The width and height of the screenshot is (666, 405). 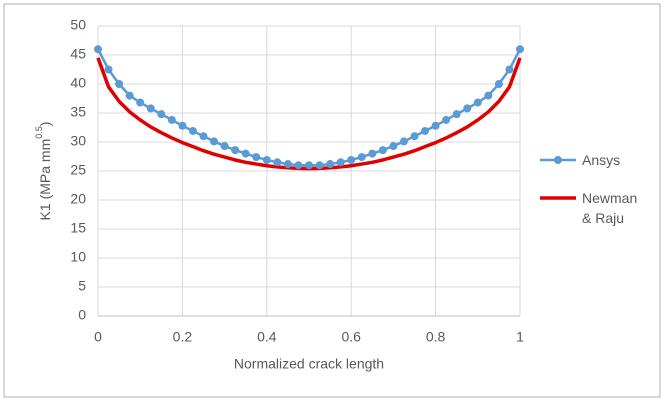 I want to click on y-tick-label: 5, so click(x=82, y=286).